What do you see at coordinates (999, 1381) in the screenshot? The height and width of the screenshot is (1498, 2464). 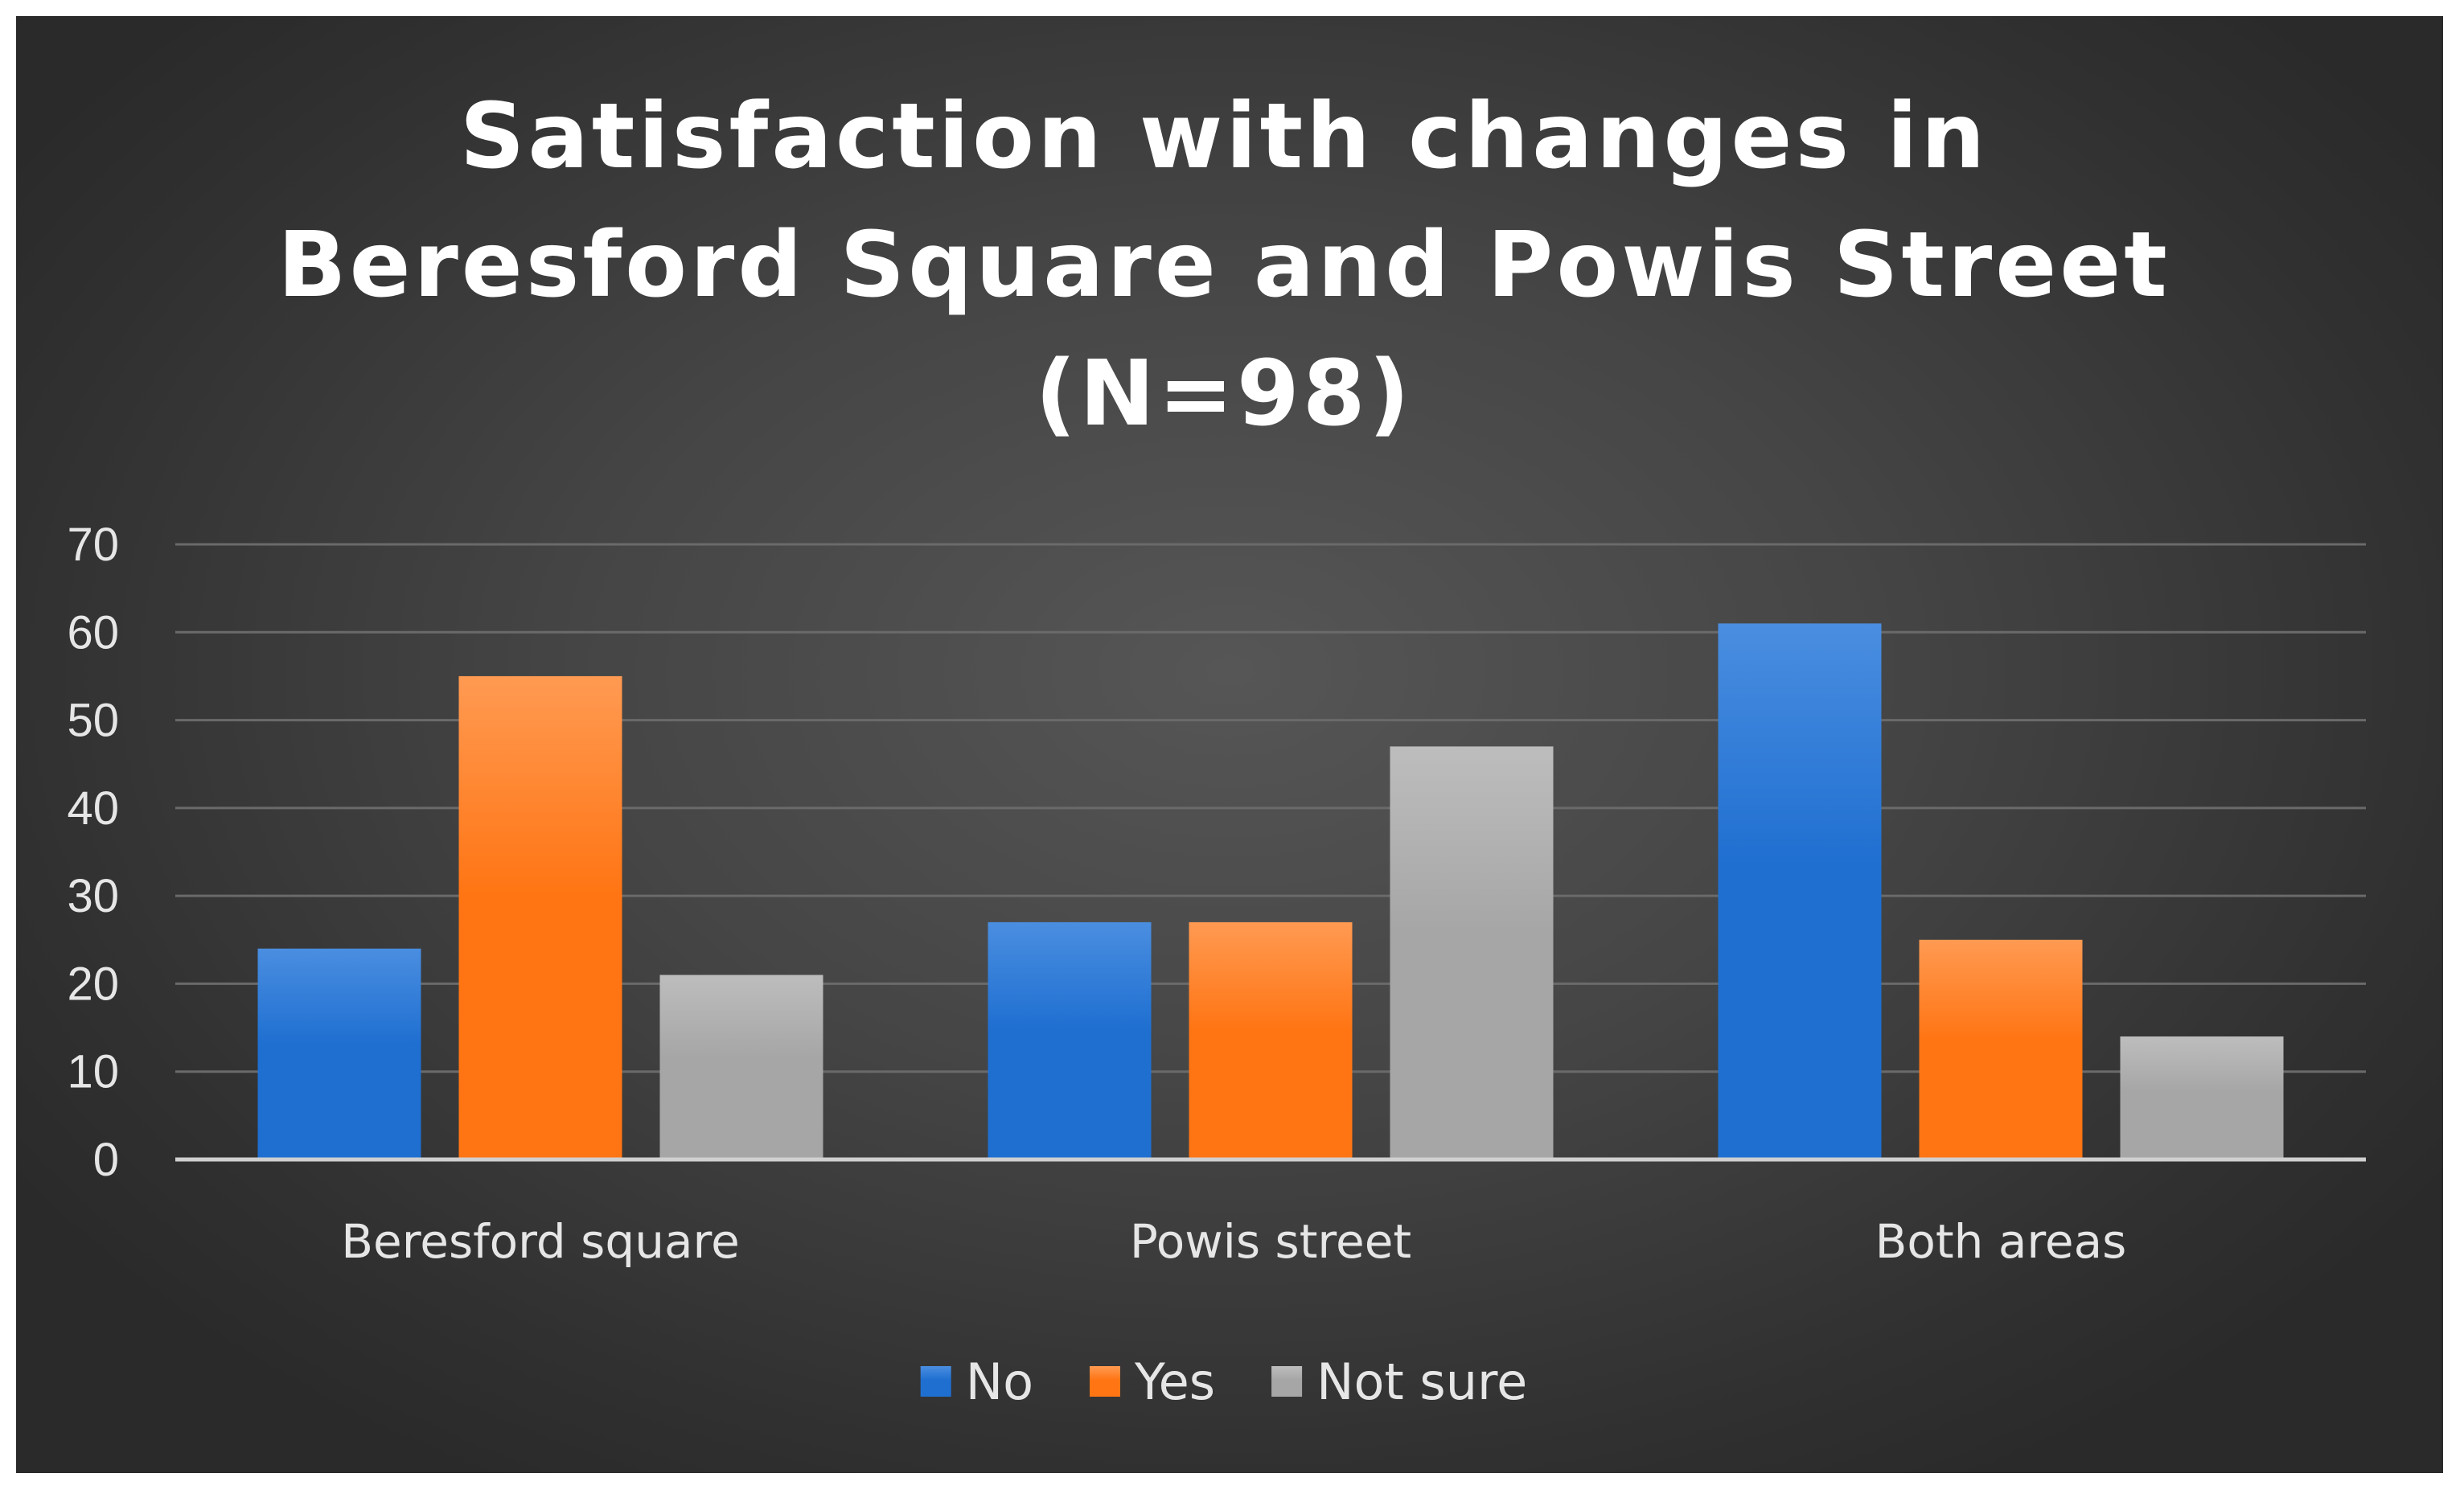 I see `legend-label: No` at bounding box center [999, 1381].